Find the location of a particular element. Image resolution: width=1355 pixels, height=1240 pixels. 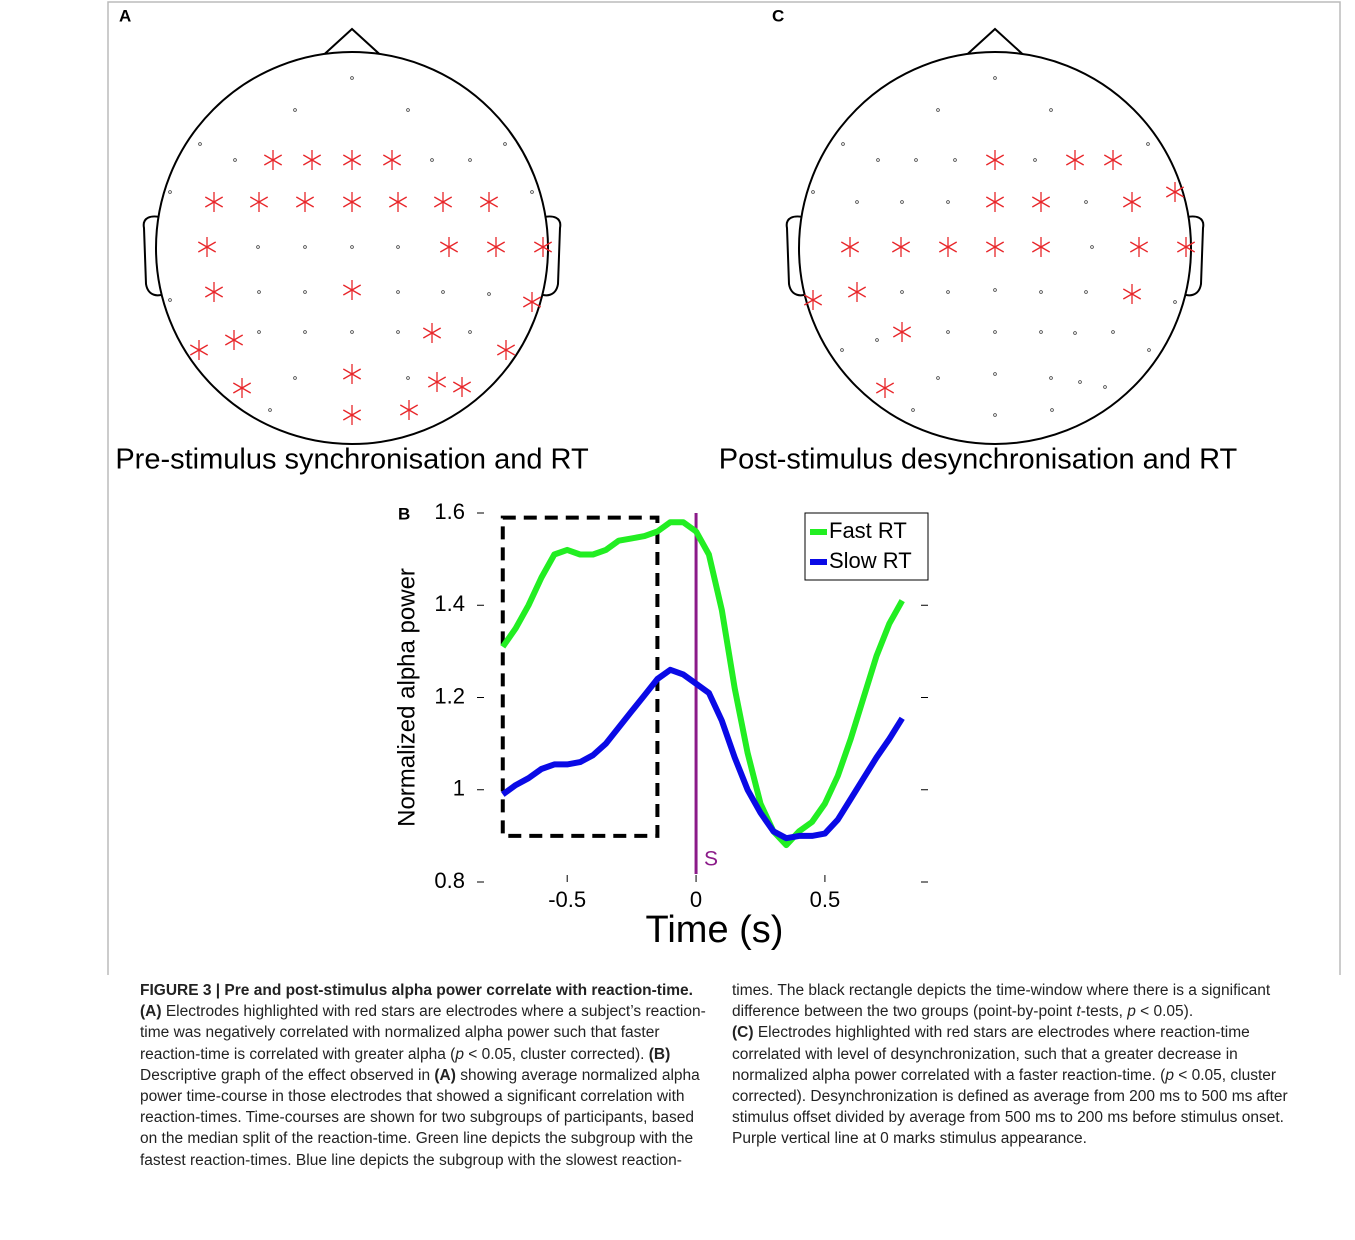

legend-box is located at coordinates (866, 546).